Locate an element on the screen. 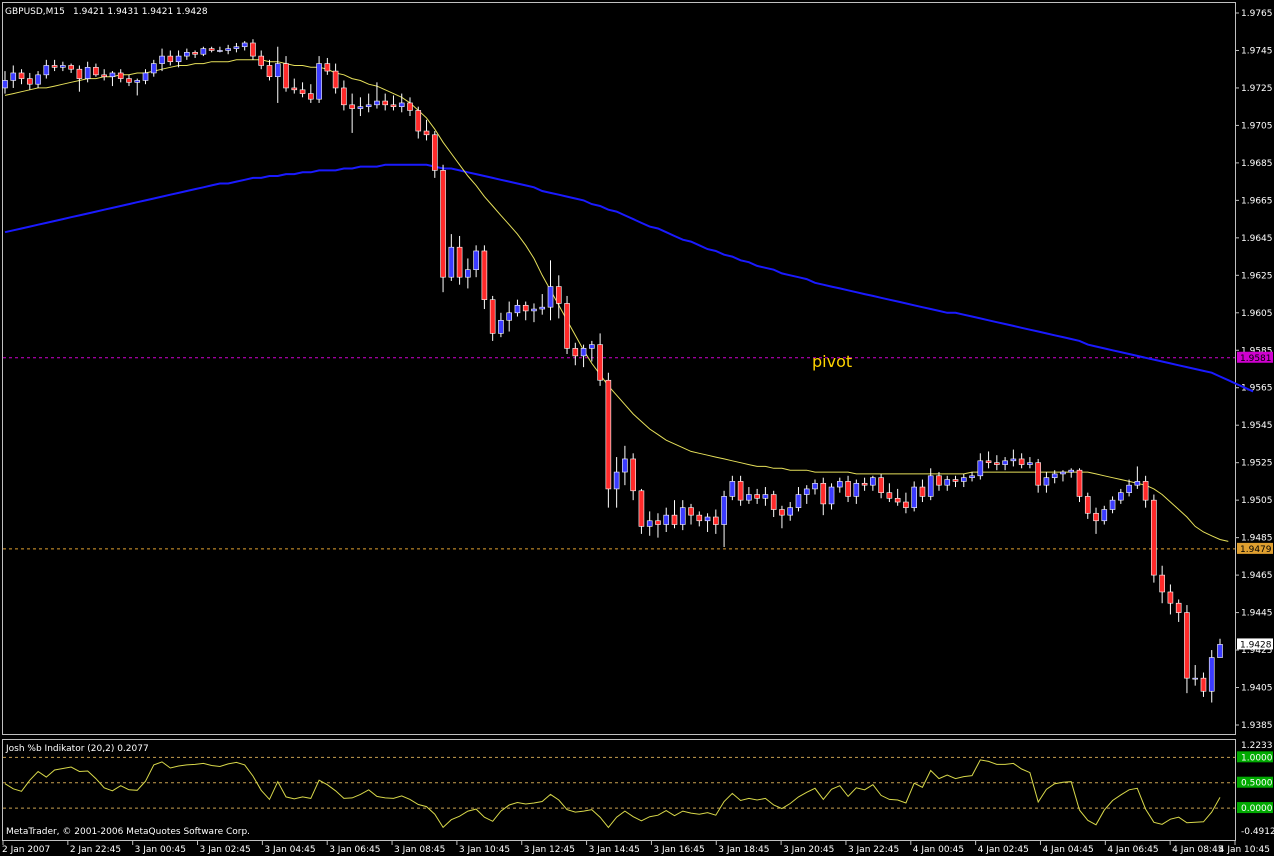  pivot-label: pivot is located at coordinates (832, 361).